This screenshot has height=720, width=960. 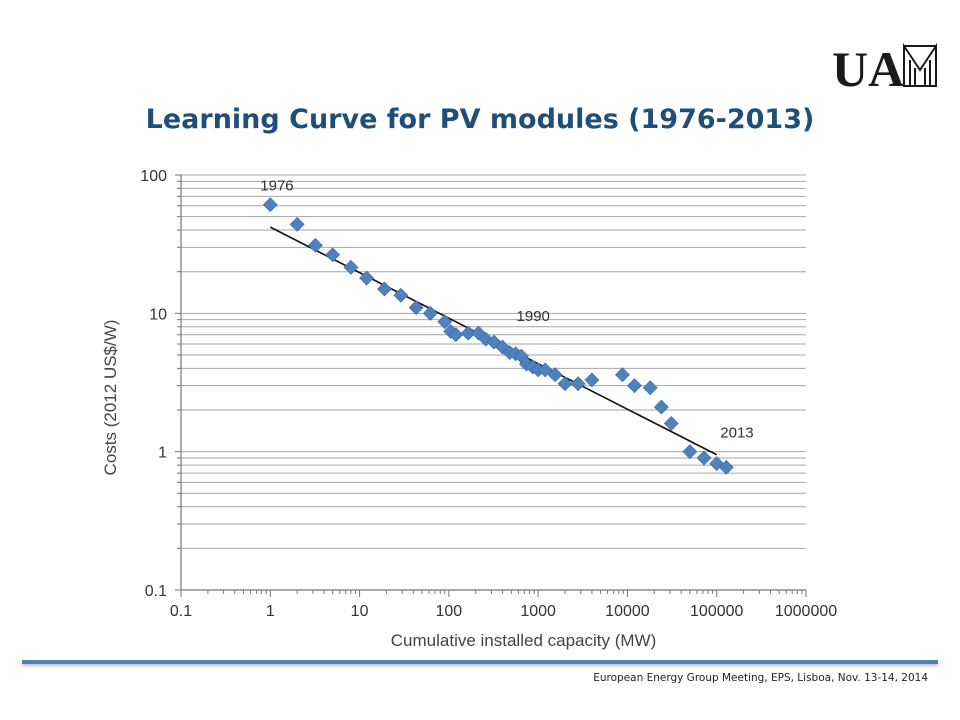 What do you see at coordinates (736, 432) in the screenshot?
I see `year-annotation: 2013` at bounding box center [736, 432].